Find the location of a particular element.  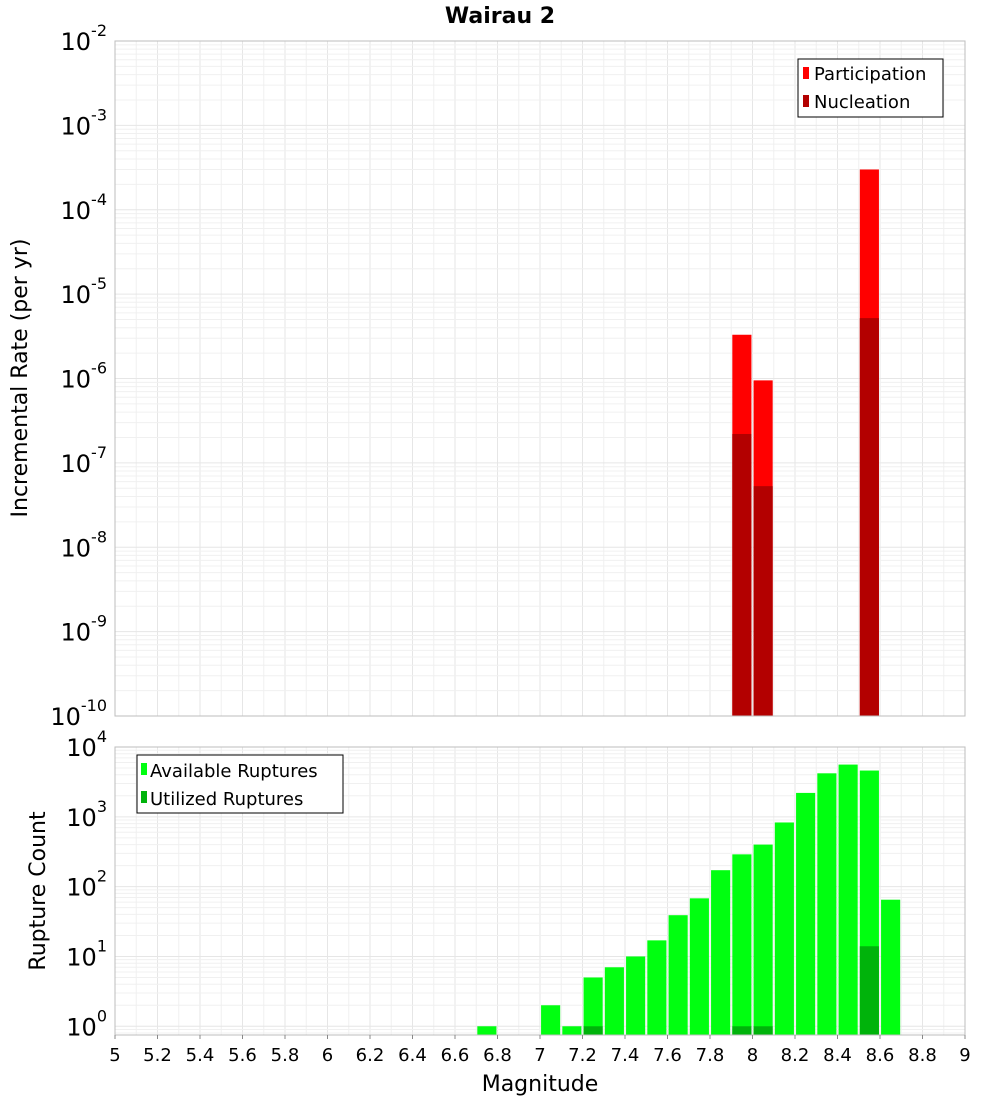

rate-bars is located at coordinates (805, 442).